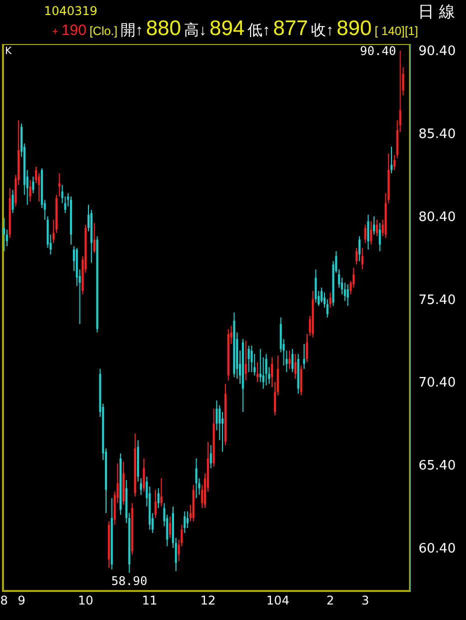 This screenshot has width=466, height=620. Describe the element at coordinates (103, 31) in the screenshot. I see `text: [Clo.]` at that location.